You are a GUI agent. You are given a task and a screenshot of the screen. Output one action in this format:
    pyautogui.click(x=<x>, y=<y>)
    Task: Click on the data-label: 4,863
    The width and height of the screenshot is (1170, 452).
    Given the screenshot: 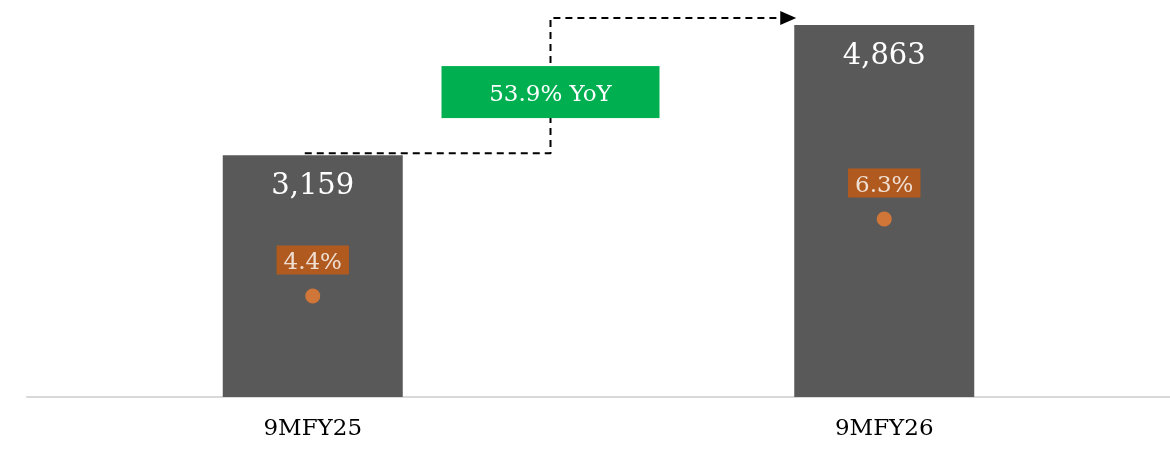 What is the action you would take?
    pyautogui.click(x=884, y=53)
    